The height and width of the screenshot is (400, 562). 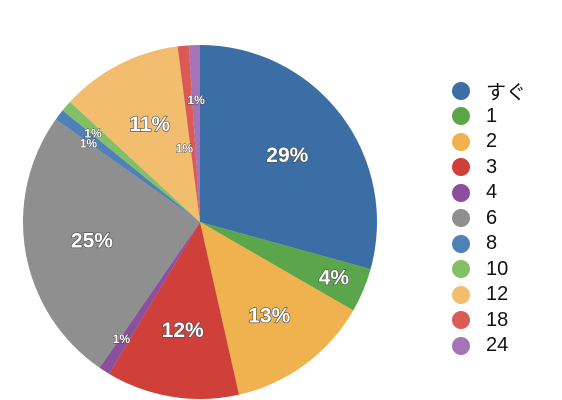 What do you see at coordinates (93, 133) in the screenshot?
I see `slice-label-10: 1%` at bounding box center [93, 133].